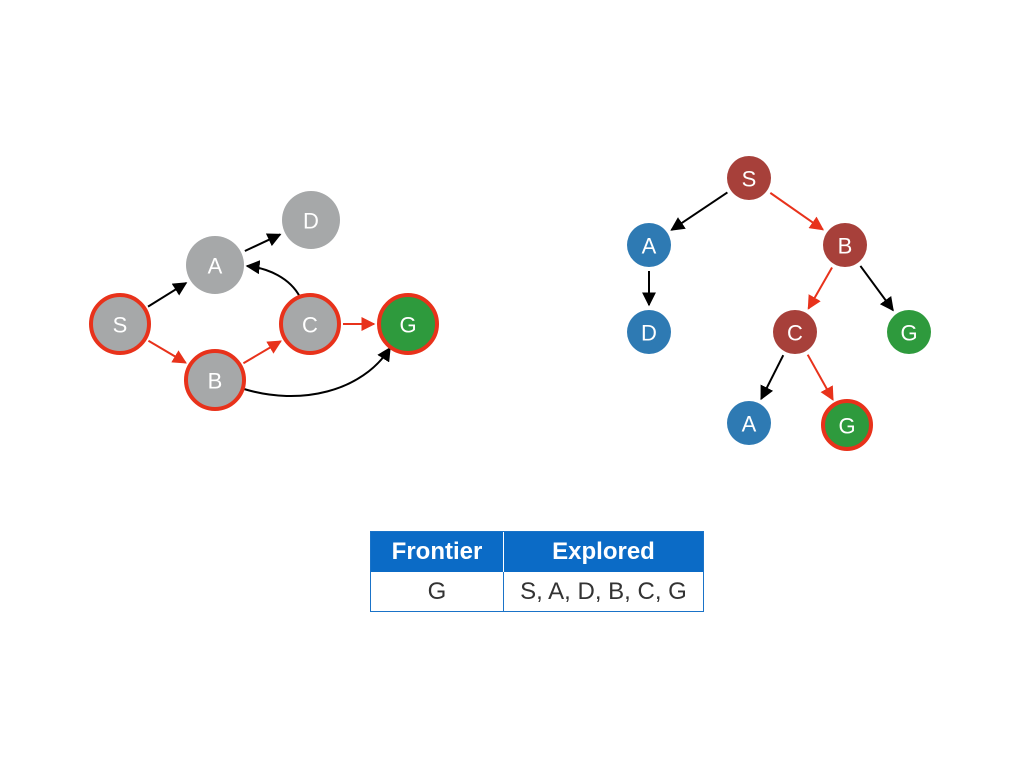  I want to click on tree-node-label: S, so click(749, 179).